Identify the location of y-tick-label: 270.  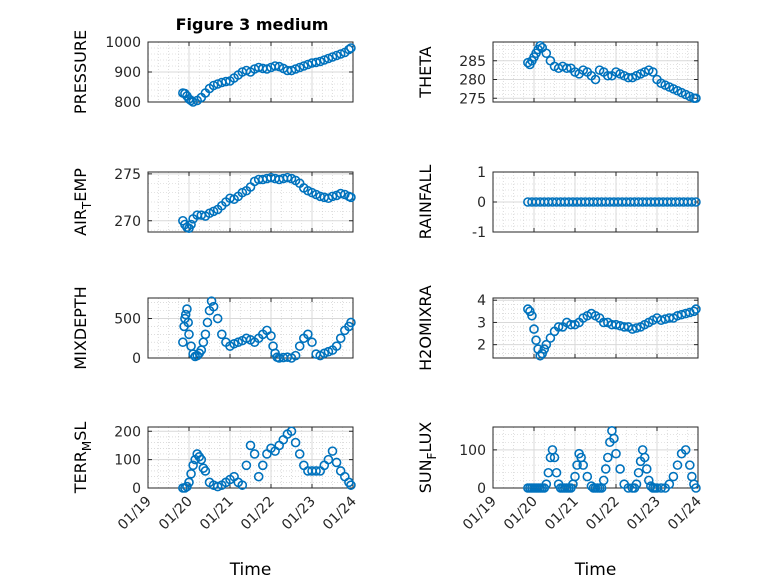
(127, 222).